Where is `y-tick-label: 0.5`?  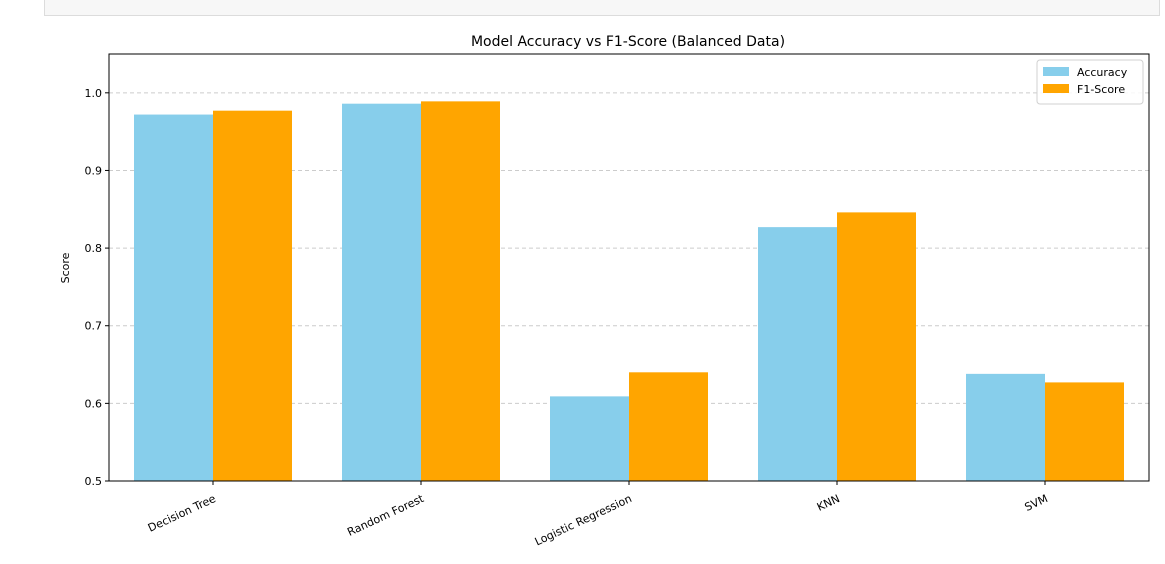
y-tick-label: 0.5 is located at coordinates (94, 481).